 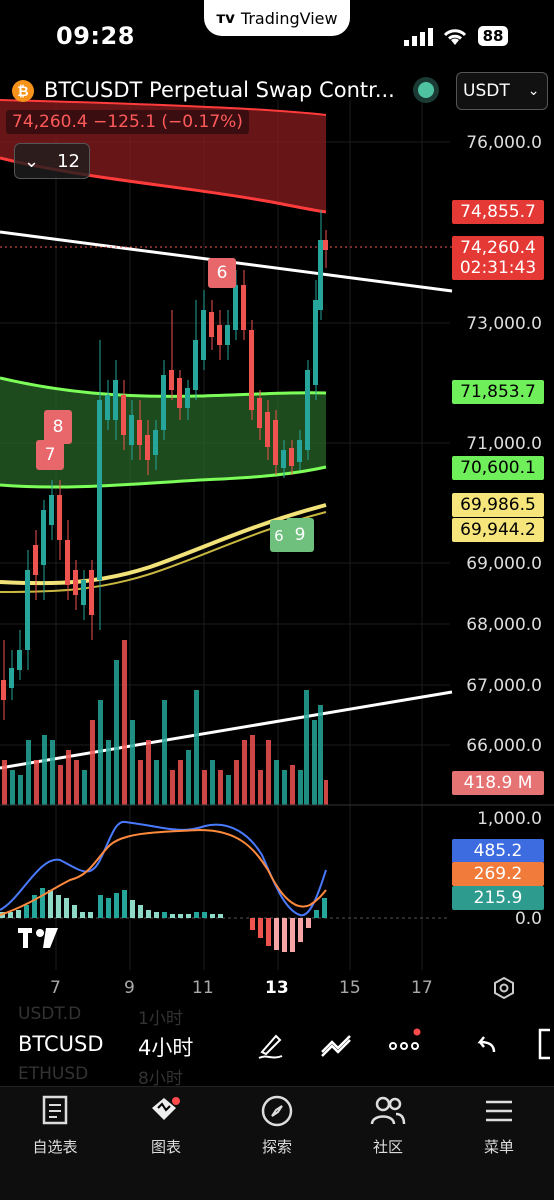 What do you see at coordinates (53, 1074) in the screenshot?
I see `ghost-symbol-below: ETHUSD` at bounding box center [53, 1074].